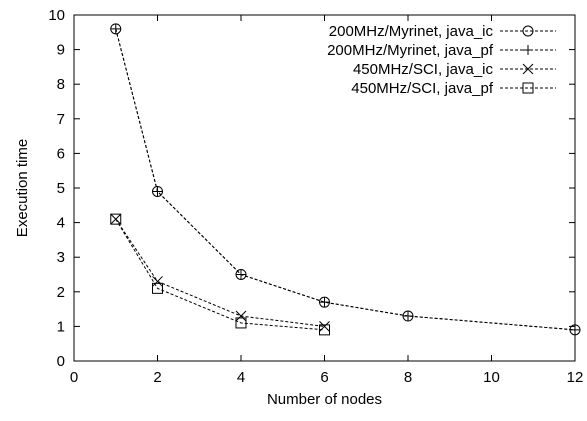  I want to click on x-tick-label: 8, so click(408, 377).